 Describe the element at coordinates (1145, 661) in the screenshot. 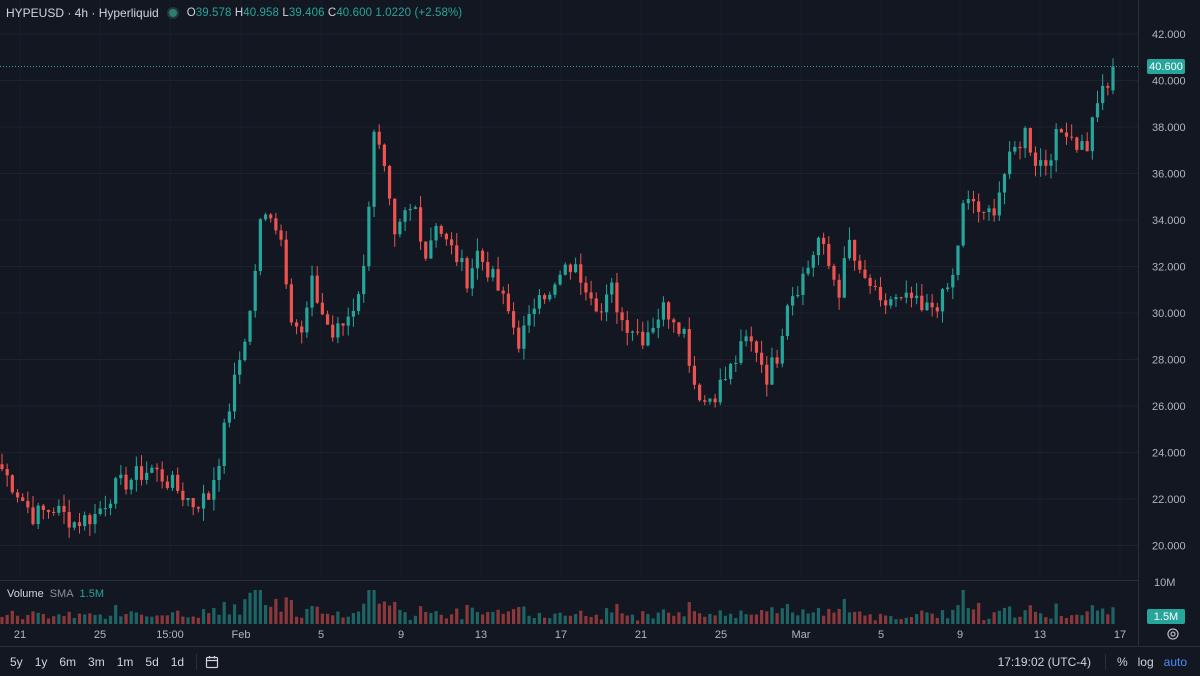

I see `log-toggle: log` at that location.